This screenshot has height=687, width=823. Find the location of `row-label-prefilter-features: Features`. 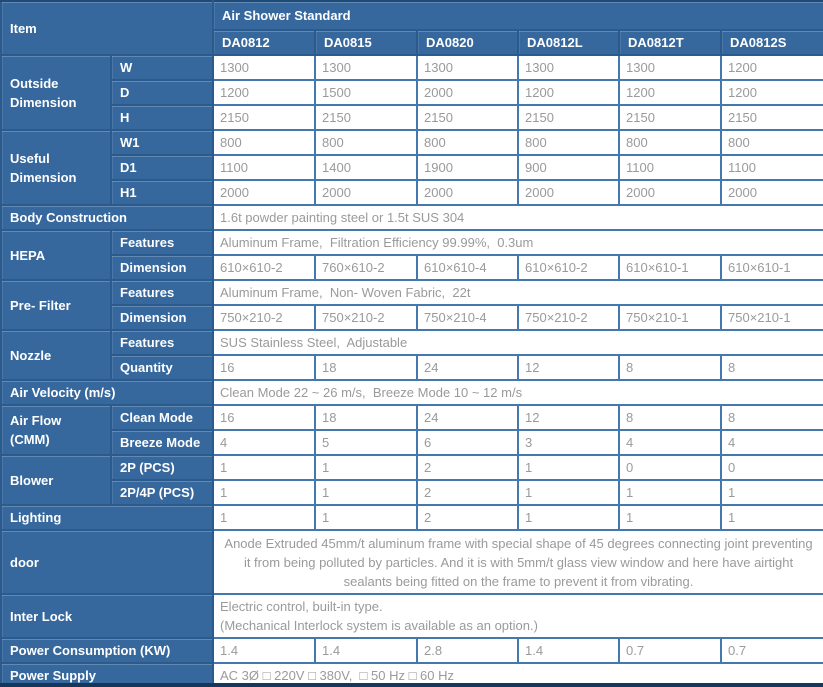

row-label-prefilter-features: Features is located at coordinates (162, 292).